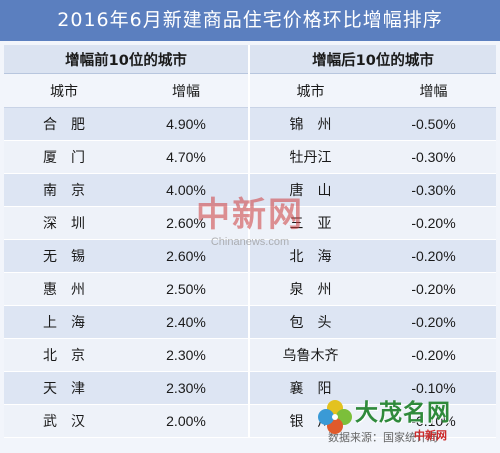 The image size is (500, 453). I want to click on top-growth-cell: 2.00%, so click(186, 421).